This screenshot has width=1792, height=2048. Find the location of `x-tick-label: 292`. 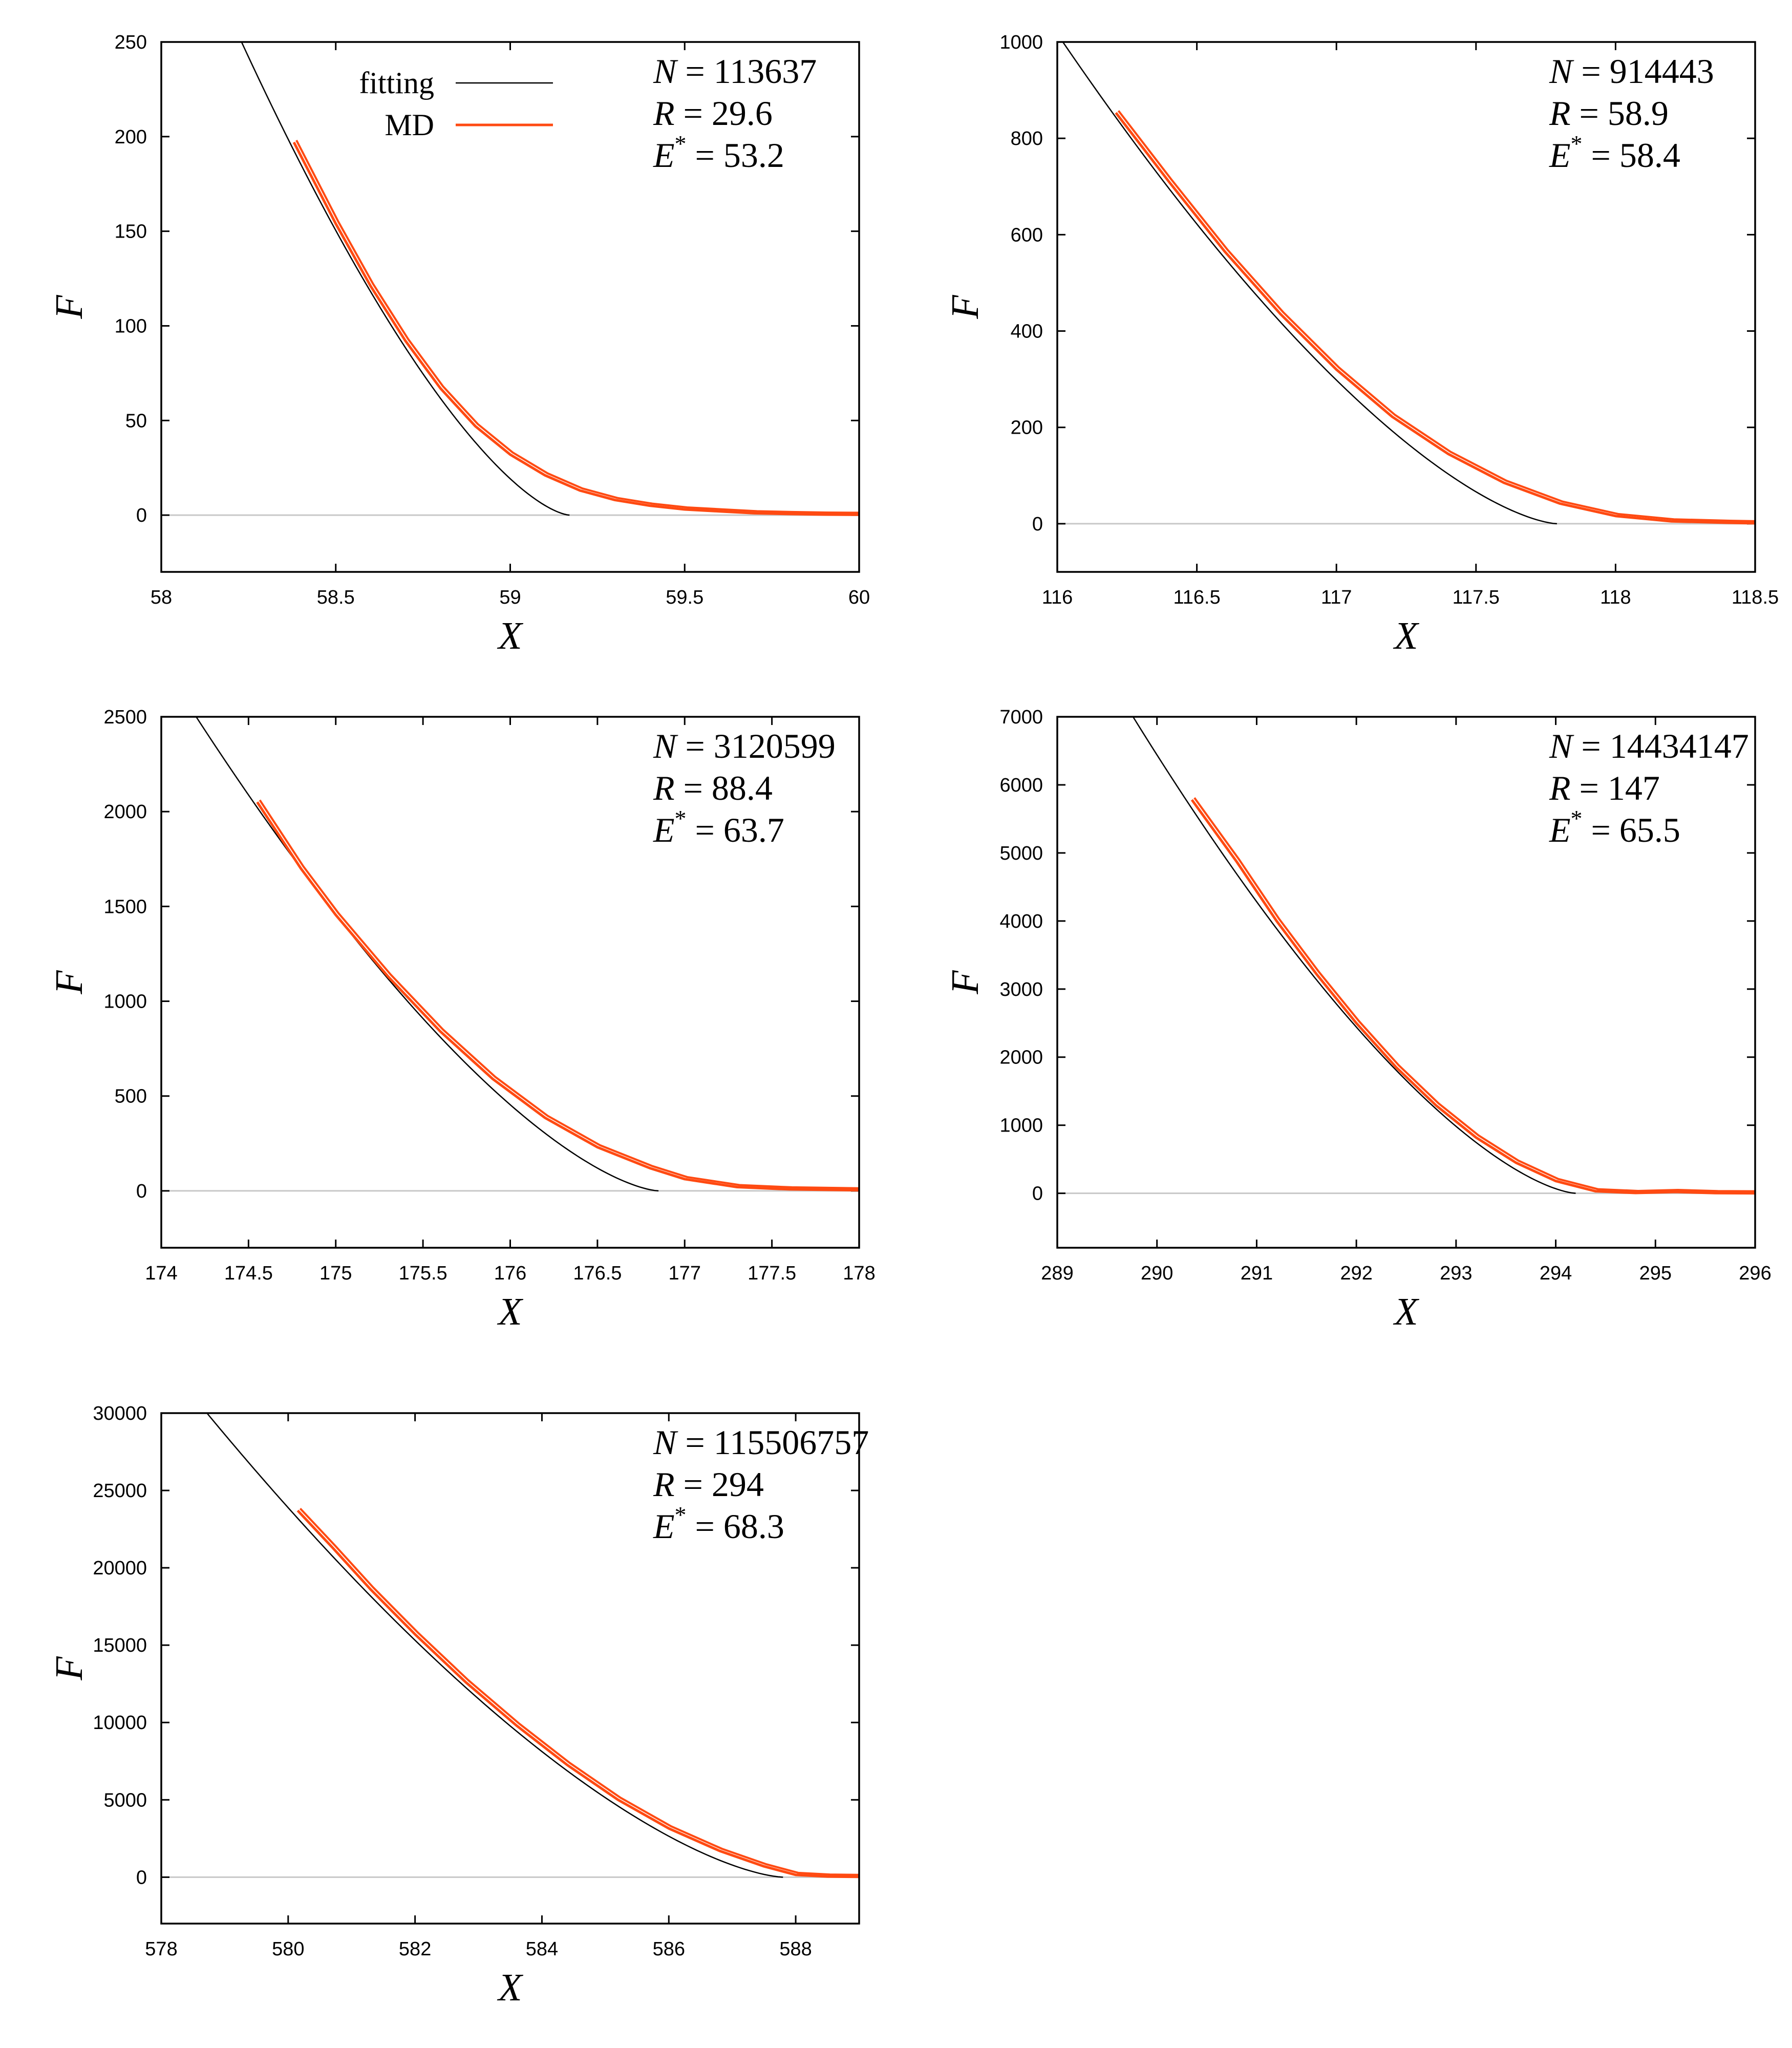

x-tick-label: 292 is located at coordinates (1356, 1273).